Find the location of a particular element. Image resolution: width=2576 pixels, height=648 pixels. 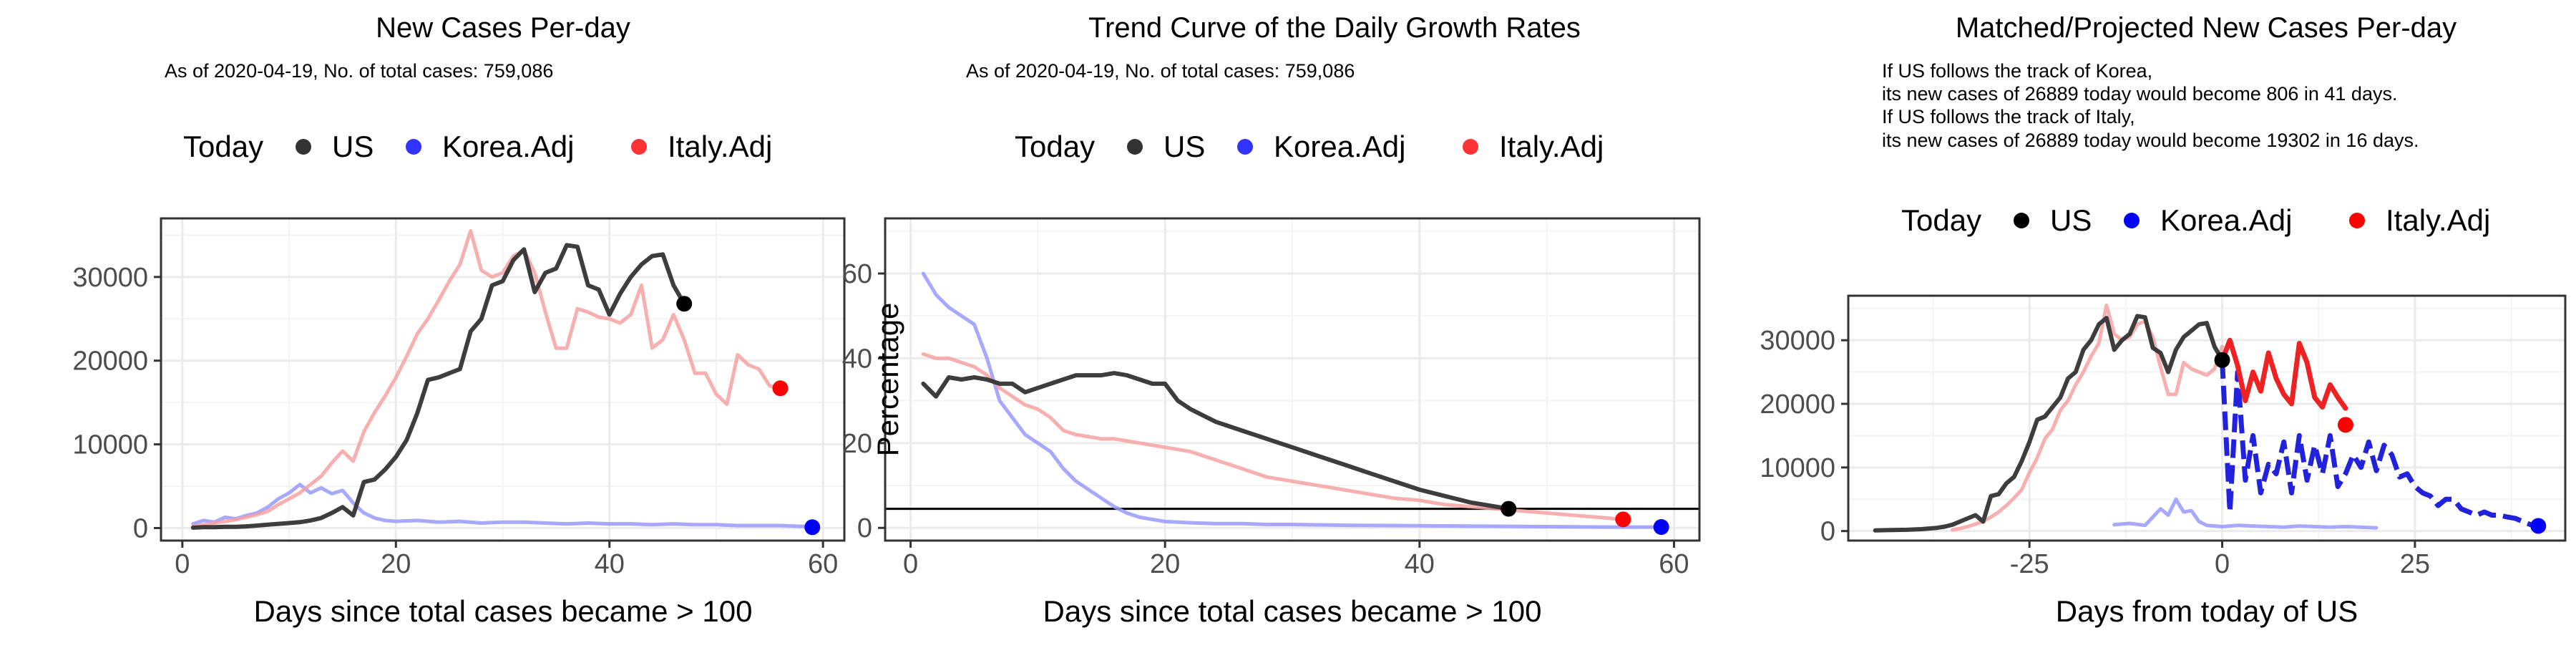

chart-title: New Cases Per-day is located at coordinates (503, 28).